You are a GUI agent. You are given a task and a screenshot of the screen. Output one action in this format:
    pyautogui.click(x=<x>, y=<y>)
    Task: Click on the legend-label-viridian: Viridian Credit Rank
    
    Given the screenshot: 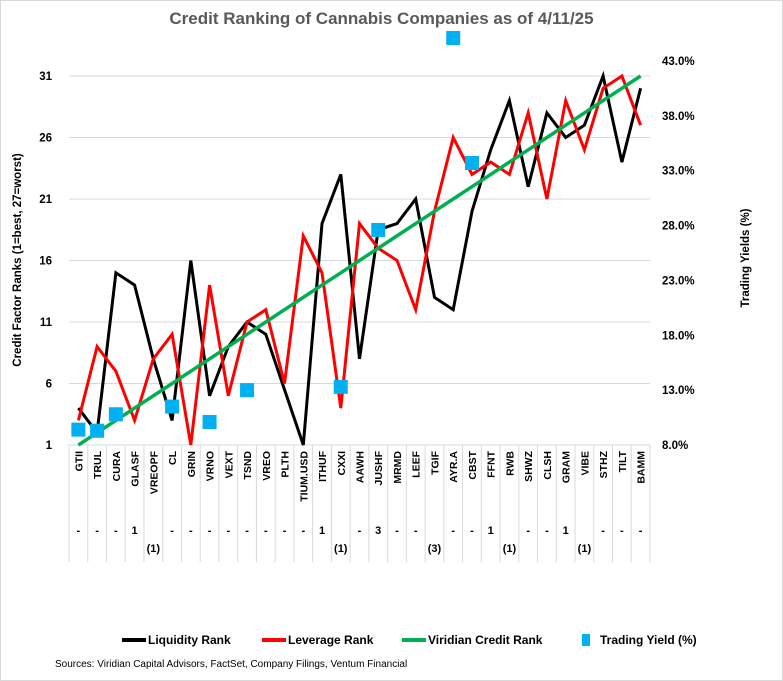 What is the action you would take?
    pyautogui.click(x=485, y=640)
    